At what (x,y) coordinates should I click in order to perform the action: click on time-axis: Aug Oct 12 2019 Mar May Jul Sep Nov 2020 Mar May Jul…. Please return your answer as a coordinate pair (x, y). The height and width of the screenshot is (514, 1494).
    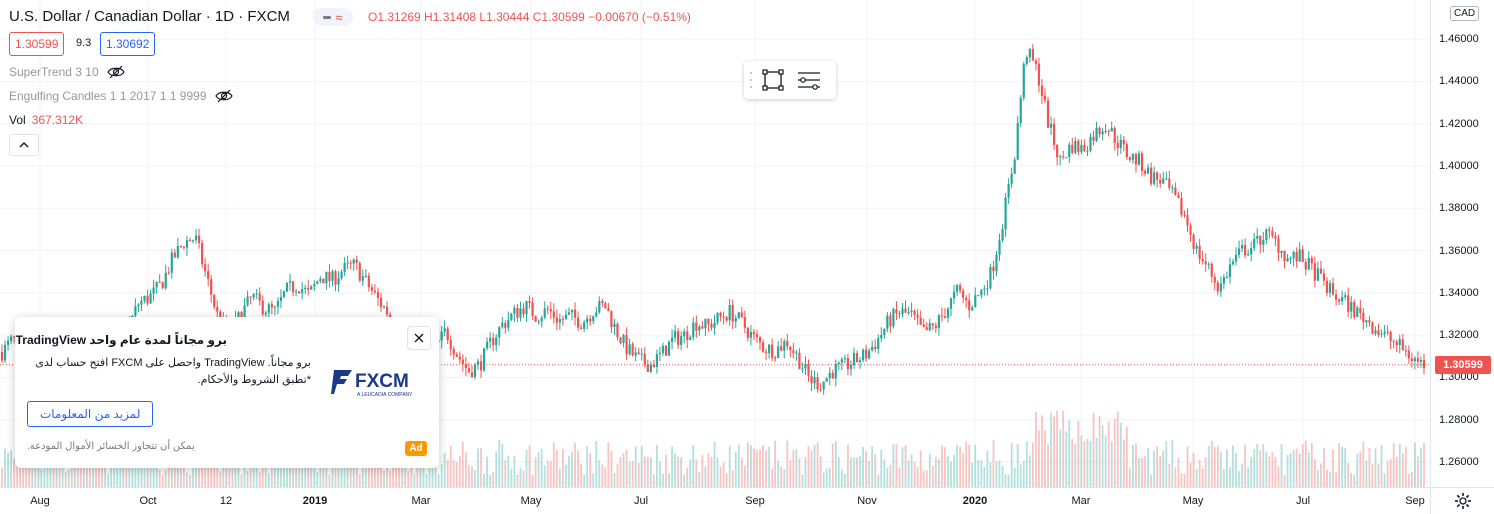
    Looking at the image, I should click on (715, 500).